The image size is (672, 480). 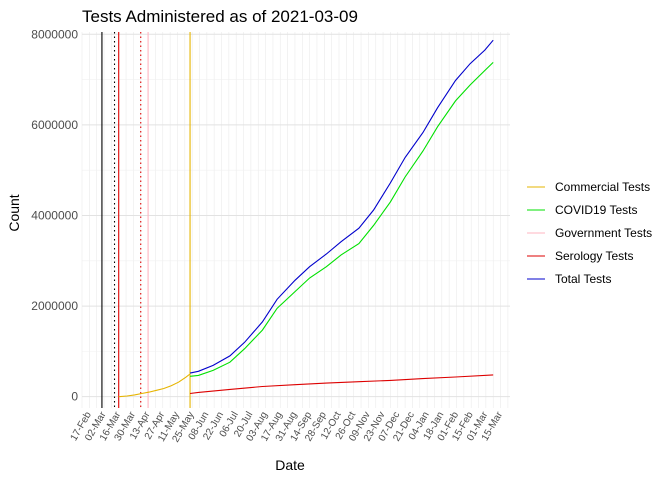 I want to click on y-tick-label: 4000000, so click(x=54, y=215).